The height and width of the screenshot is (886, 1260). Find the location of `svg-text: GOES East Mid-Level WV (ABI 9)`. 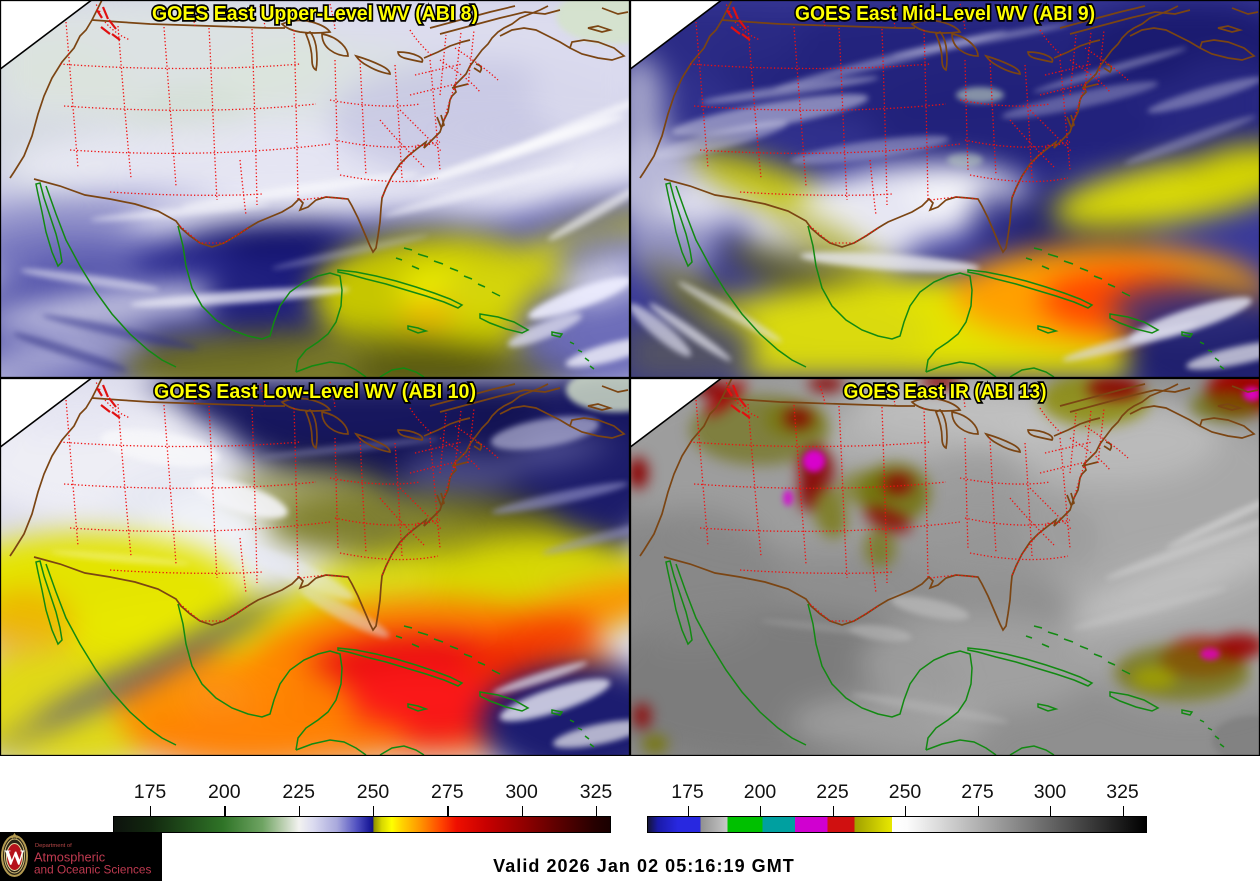

svg-text: GOES East Mid-Level WV (ABI 9) is located at coordinates (945, 14).